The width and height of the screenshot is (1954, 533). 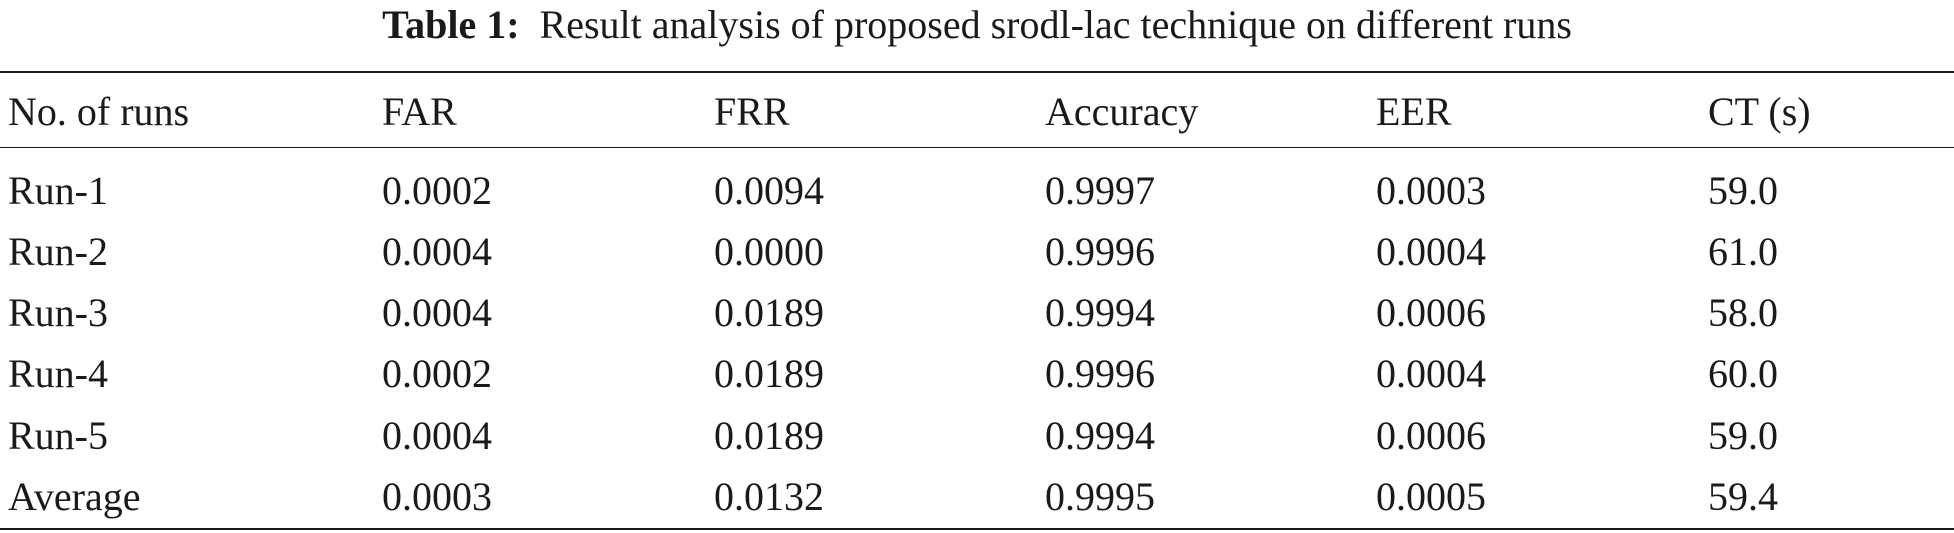 What do you see at coordinates (58, 373) in the screenshot?
I see `cell-run-name: Run-4` at bounding box center [58, 373].